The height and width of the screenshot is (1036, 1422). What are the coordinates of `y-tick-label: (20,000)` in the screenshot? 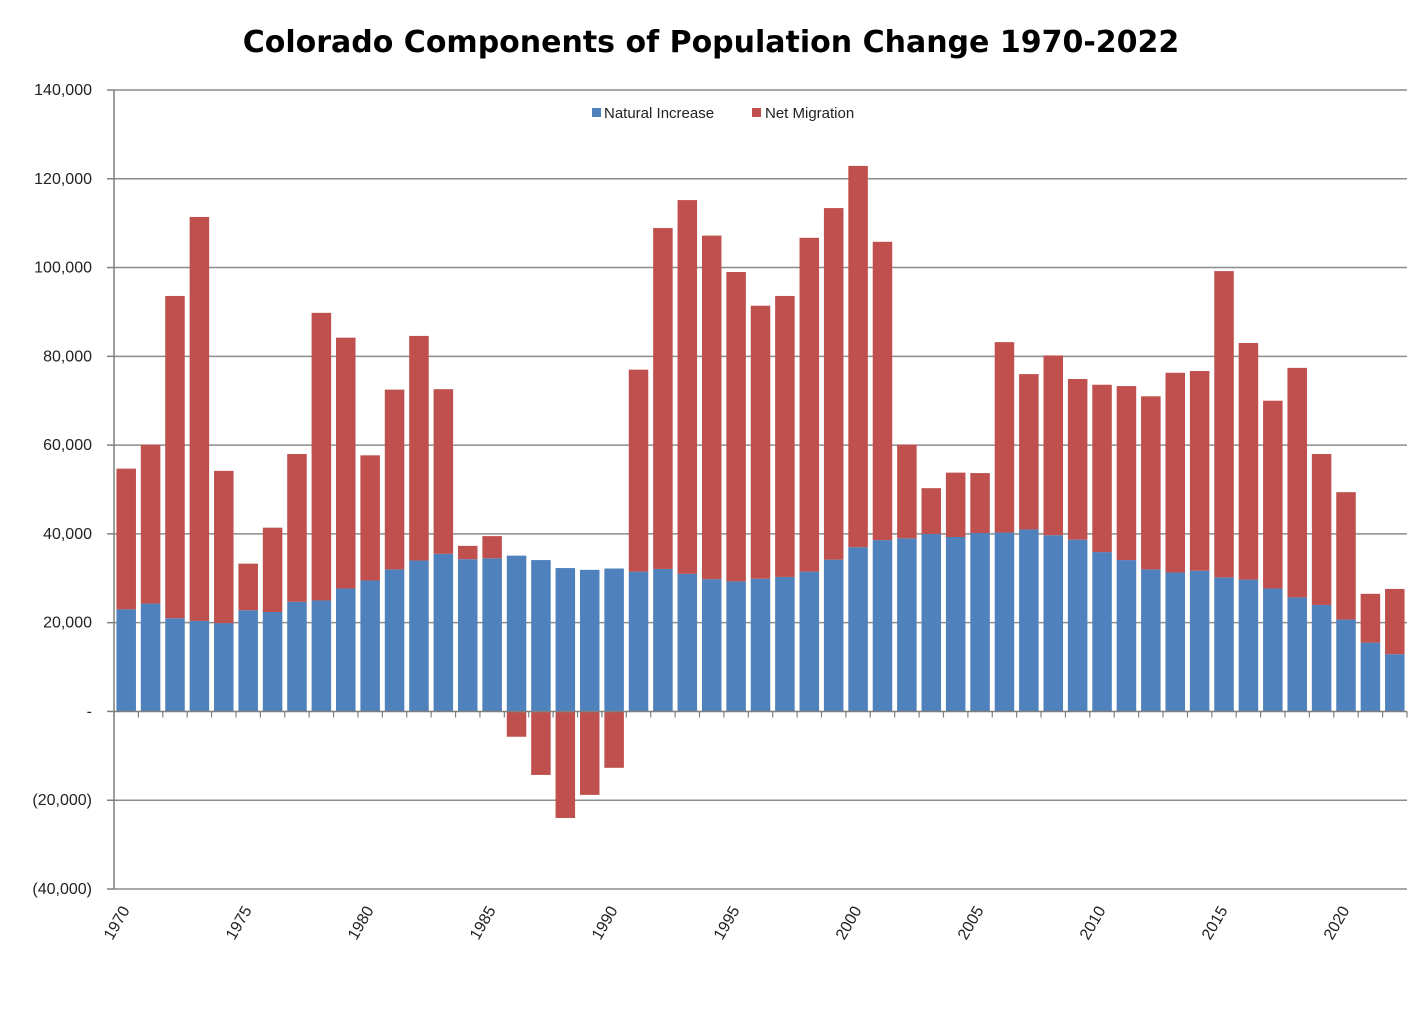 It's located at (62, 800).